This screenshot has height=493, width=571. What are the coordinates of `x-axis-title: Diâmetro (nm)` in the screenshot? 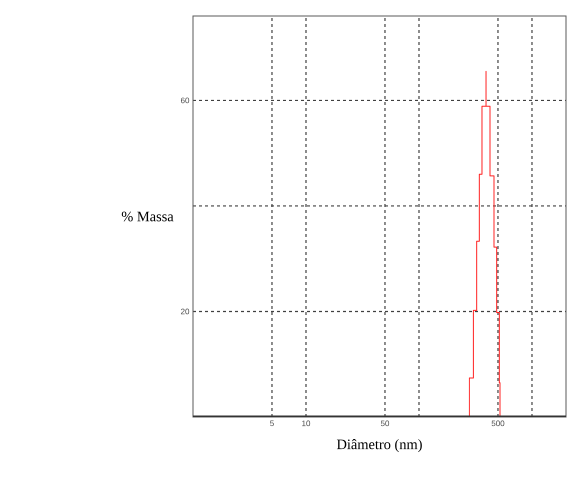 It's located at (379, 445).